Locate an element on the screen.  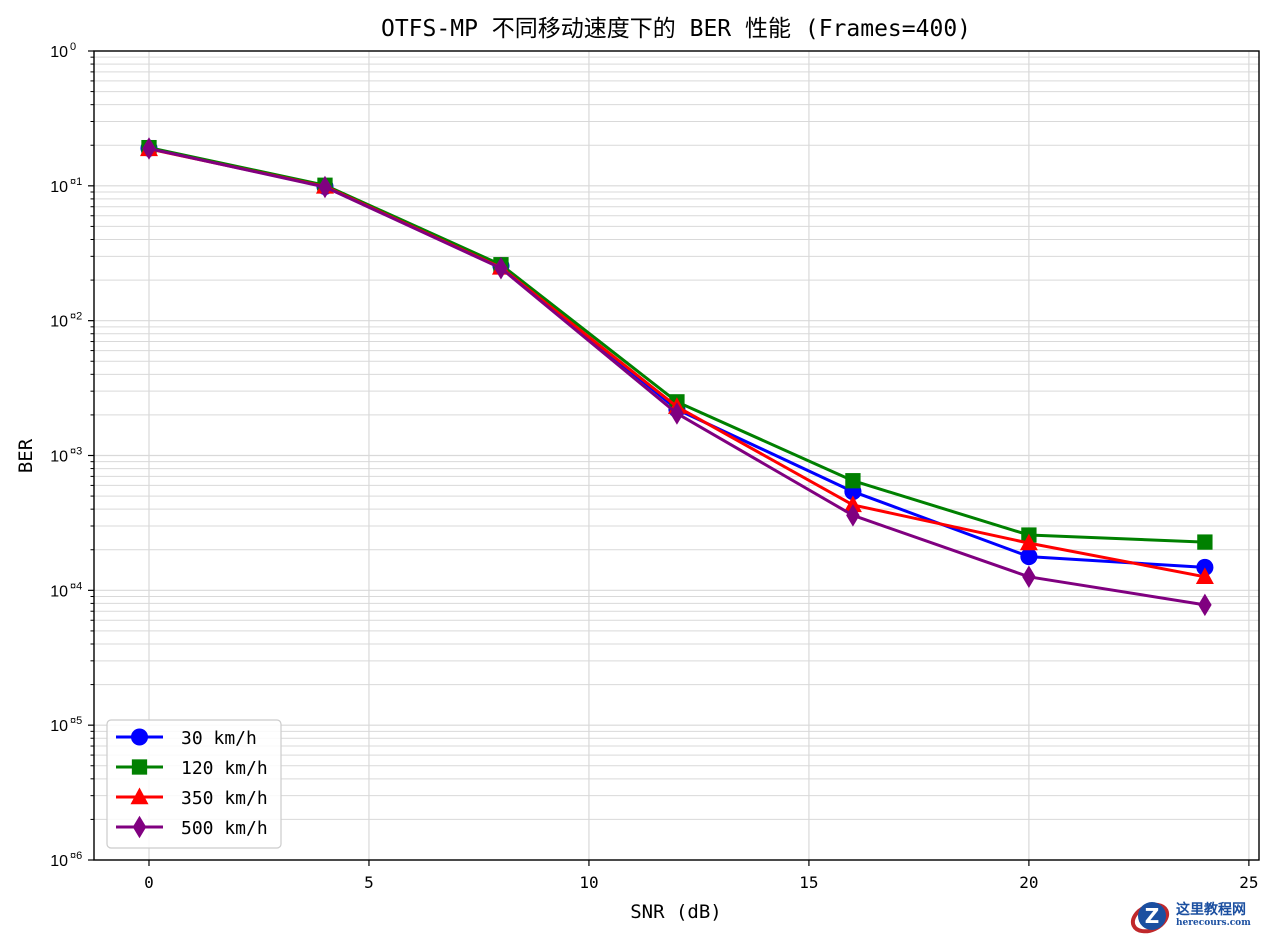
x-tick-label: 5 is located at coordinates (369, 882).